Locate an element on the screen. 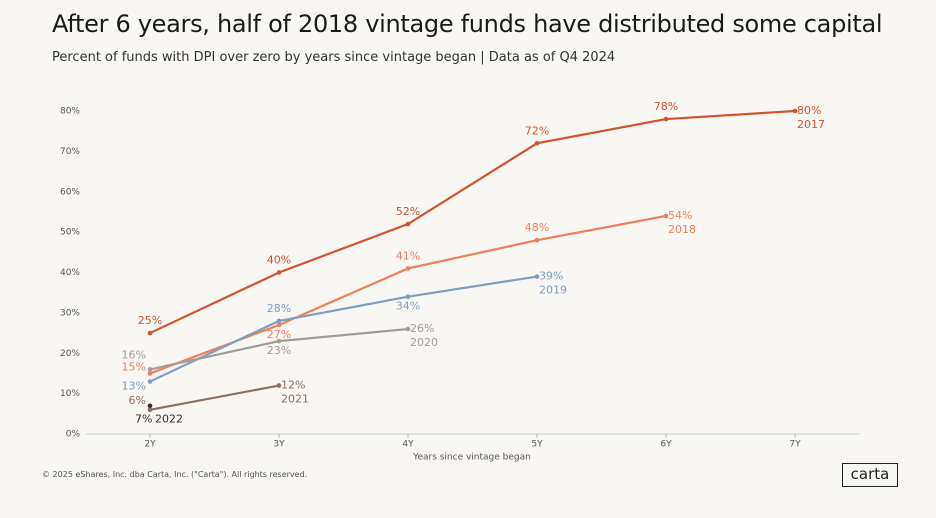 The image size is (936, 518). series-name: 2019 is located at coordinates (553, 290).